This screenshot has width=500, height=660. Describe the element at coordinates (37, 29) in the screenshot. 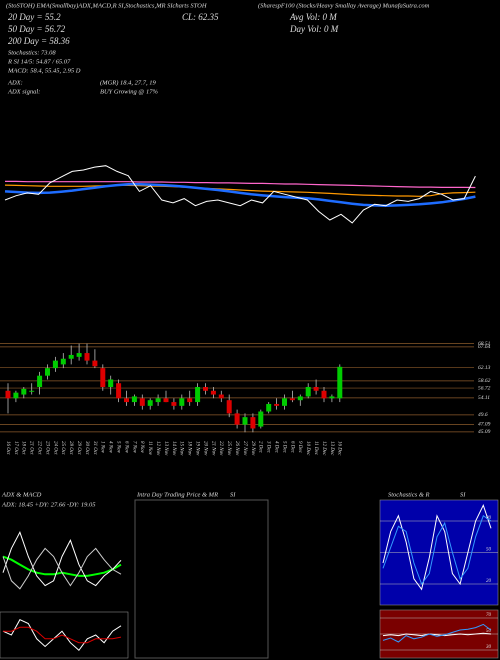

I see `header-text: 50 Day = 56.72` at that location.